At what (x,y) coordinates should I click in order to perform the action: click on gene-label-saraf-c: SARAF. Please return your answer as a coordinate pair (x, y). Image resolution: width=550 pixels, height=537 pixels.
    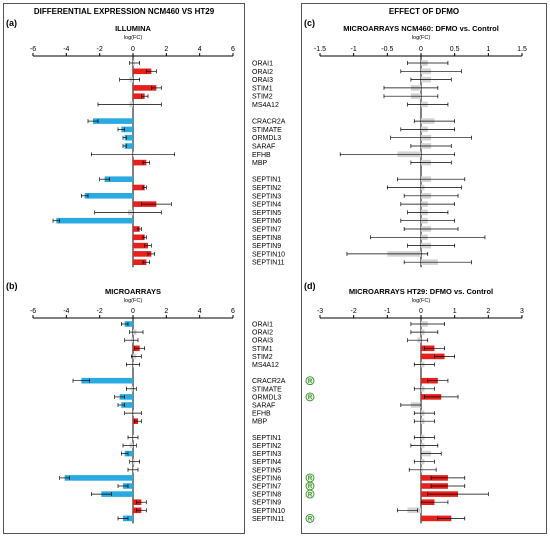
    Looking at the image, I should click on (263, 147).